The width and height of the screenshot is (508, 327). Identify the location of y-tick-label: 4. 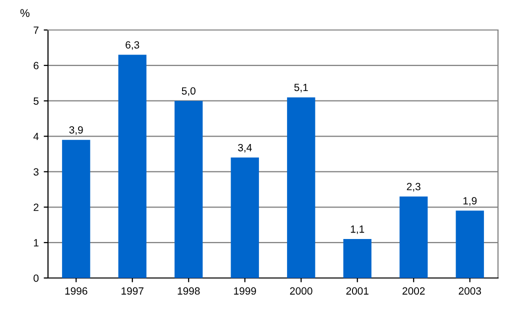
(36, 136).